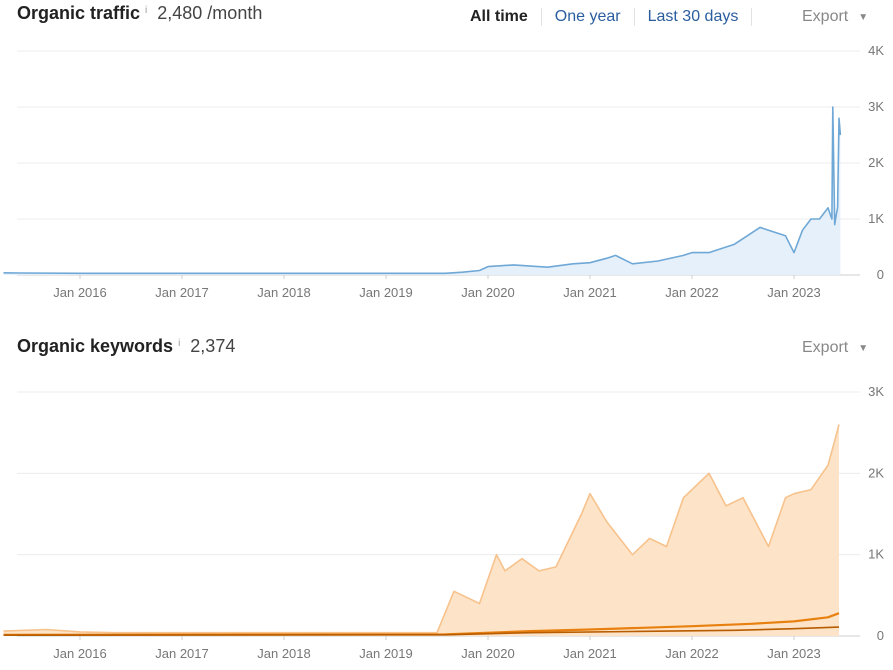 The width and height of the screenshot is (893, 670). Describe the element at coordinates (587, 16) in the screenshot. I see `range-one-year: One year` at that location.